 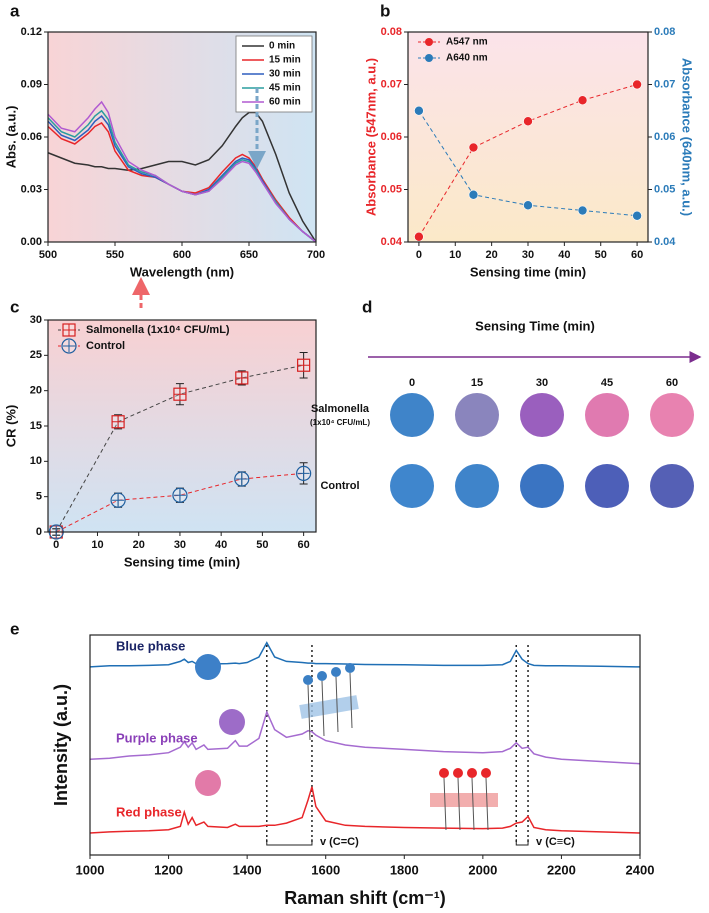 What do you see at coordinates (31, 84) in the screenshot?
I see `y-tick-label: 0.09` at bounding box center [31, 84].